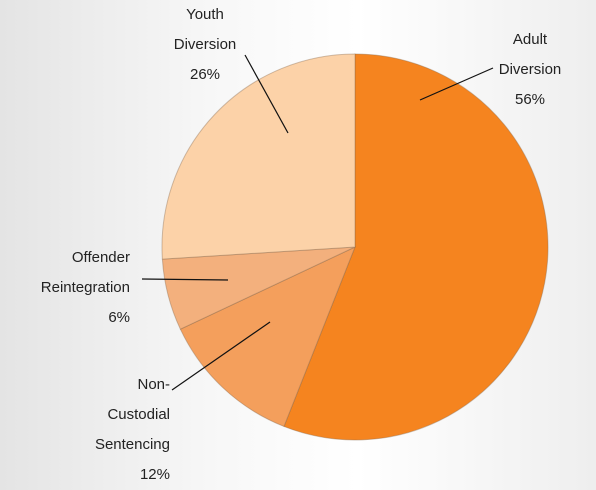 This screenshot has width=596, height=490. I want to click on value-label: 12%, so click(154, 474).